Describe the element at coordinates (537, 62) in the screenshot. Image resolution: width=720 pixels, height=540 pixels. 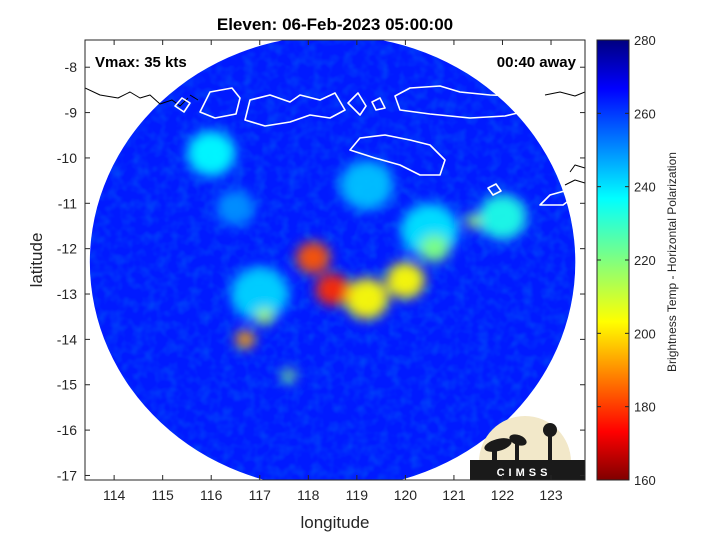
I see `time-offset-label: 00:40 away` at that location.